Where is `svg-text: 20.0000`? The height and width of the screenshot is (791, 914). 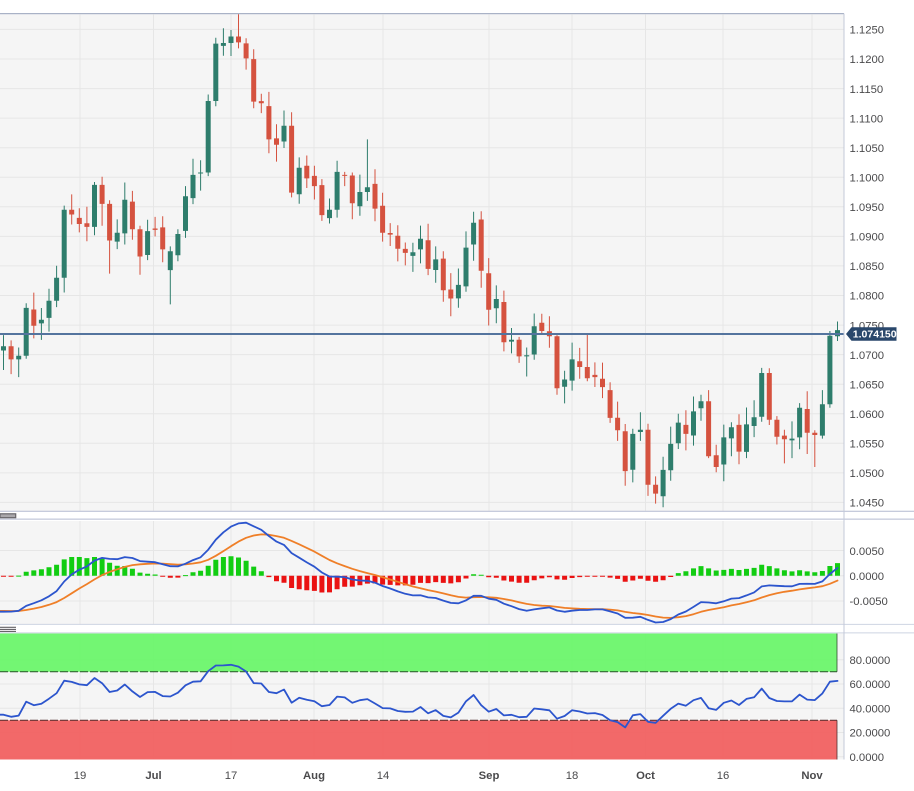
svg-text: 20.0000 is located at coordinates (870, 734).